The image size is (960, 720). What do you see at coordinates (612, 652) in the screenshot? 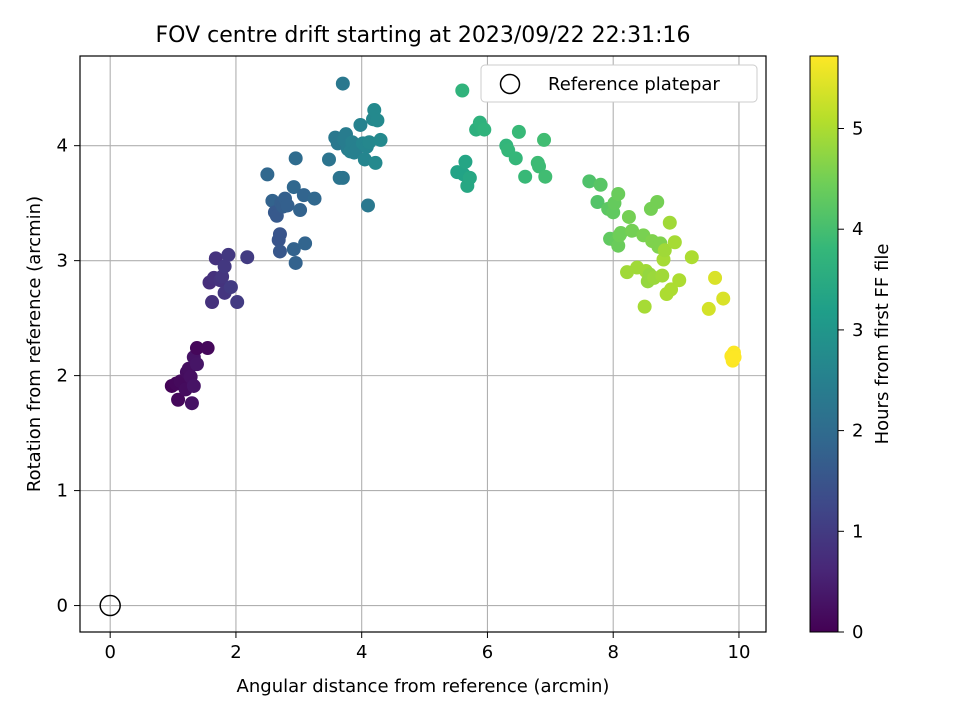
I see `x-tick-label: 8` at bounding box center [612, 652].